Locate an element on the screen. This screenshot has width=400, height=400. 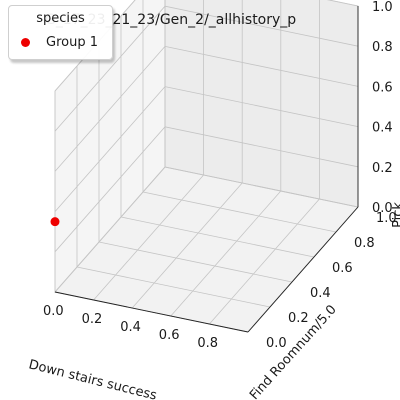
data-points is located at coordinates (55, 222).